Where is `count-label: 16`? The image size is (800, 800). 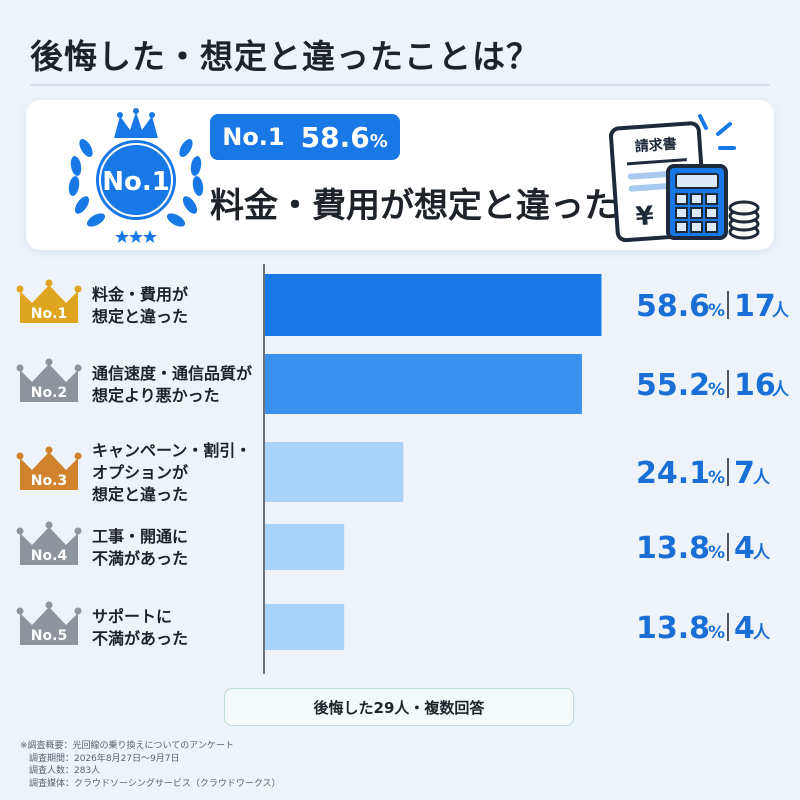 count-label: 16 is located at coordinates (755, 385).